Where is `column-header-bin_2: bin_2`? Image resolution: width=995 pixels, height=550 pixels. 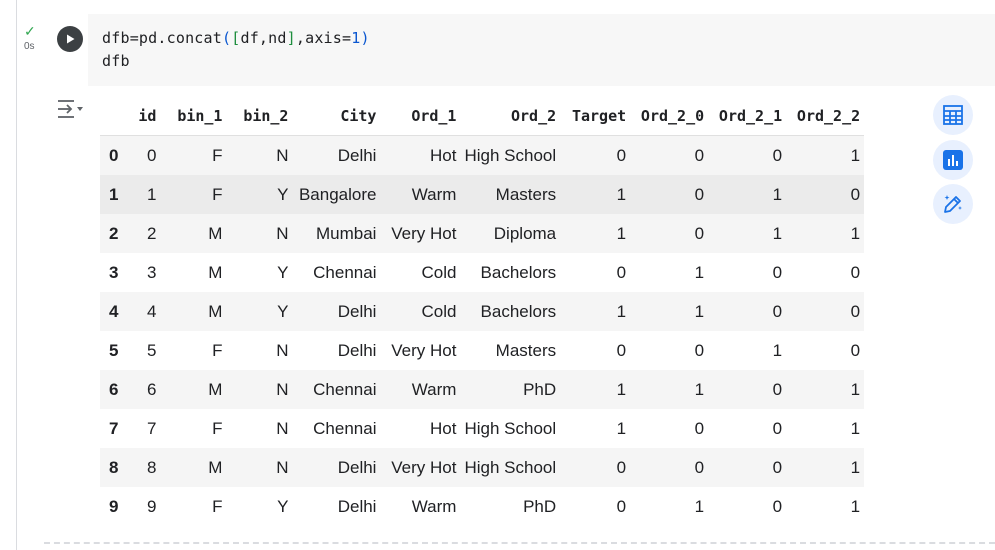
column-header-bin_2: bin_2 is located at coordinates (259, 116).